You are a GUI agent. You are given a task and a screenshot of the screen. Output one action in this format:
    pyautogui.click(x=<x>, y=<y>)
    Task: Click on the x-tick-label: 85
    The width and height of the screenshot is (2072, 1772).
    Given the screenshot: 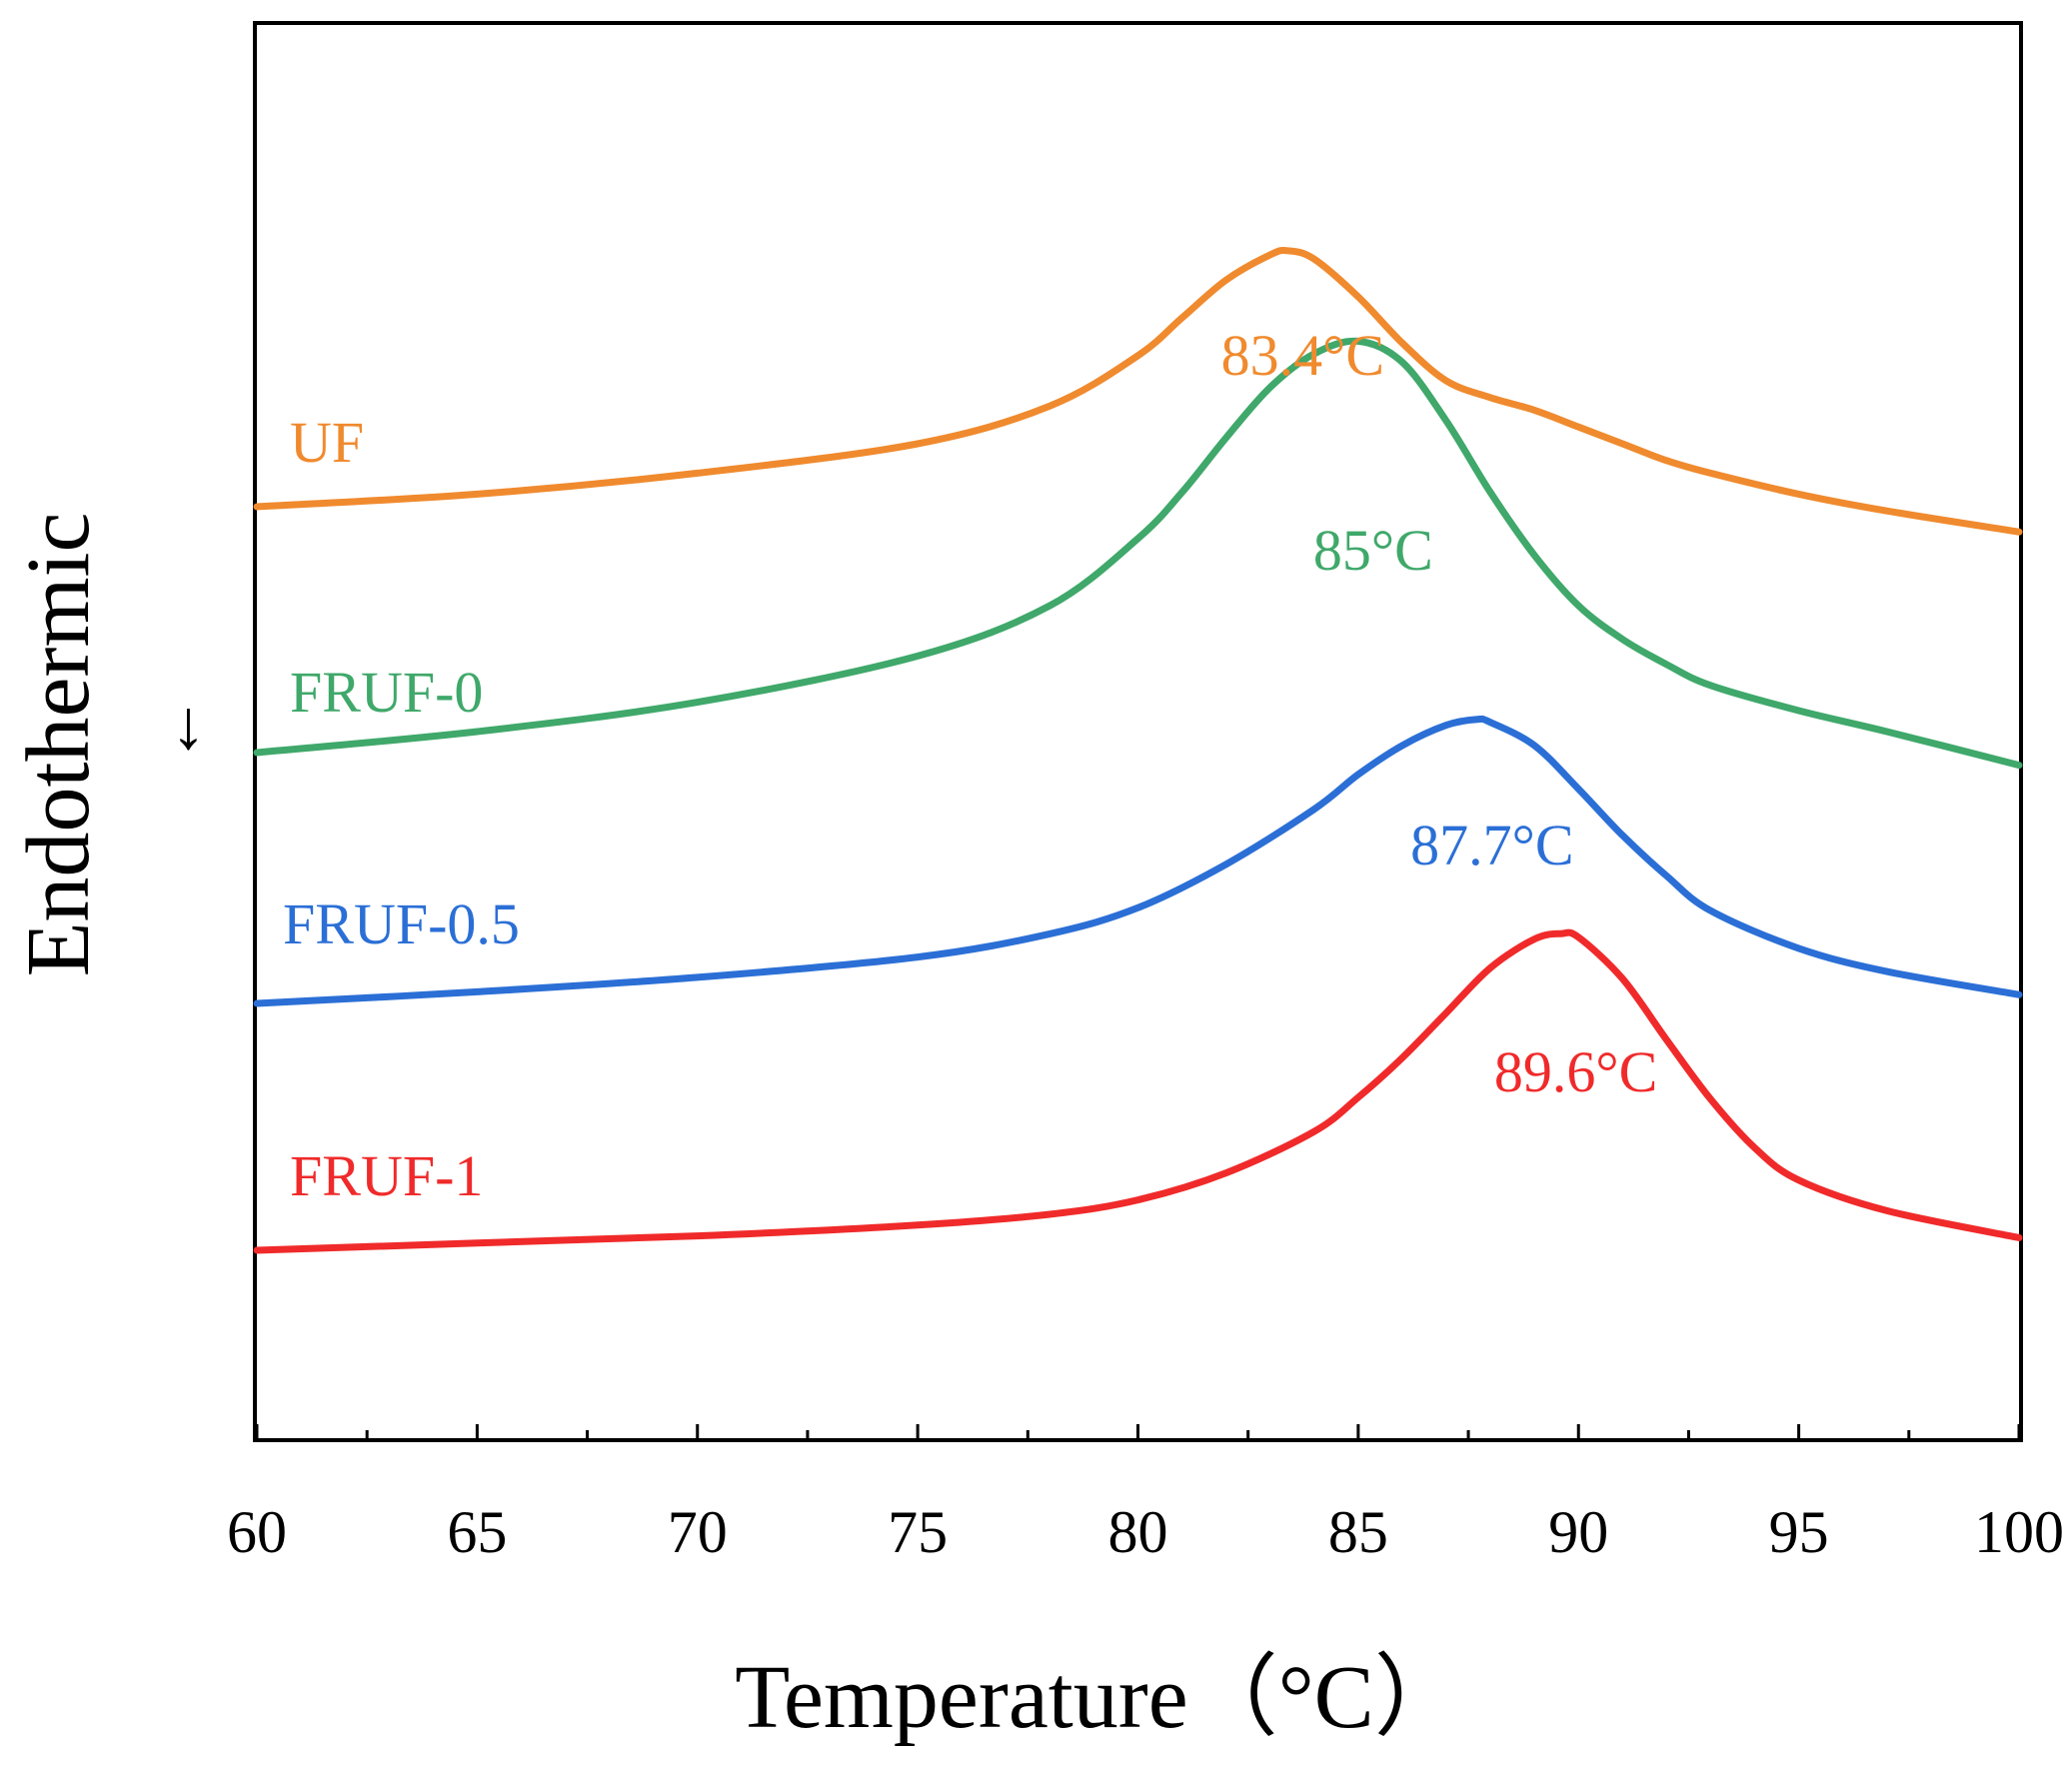 What is the action you would take?
    pyautogui.click(x=1358, y=1532)
    